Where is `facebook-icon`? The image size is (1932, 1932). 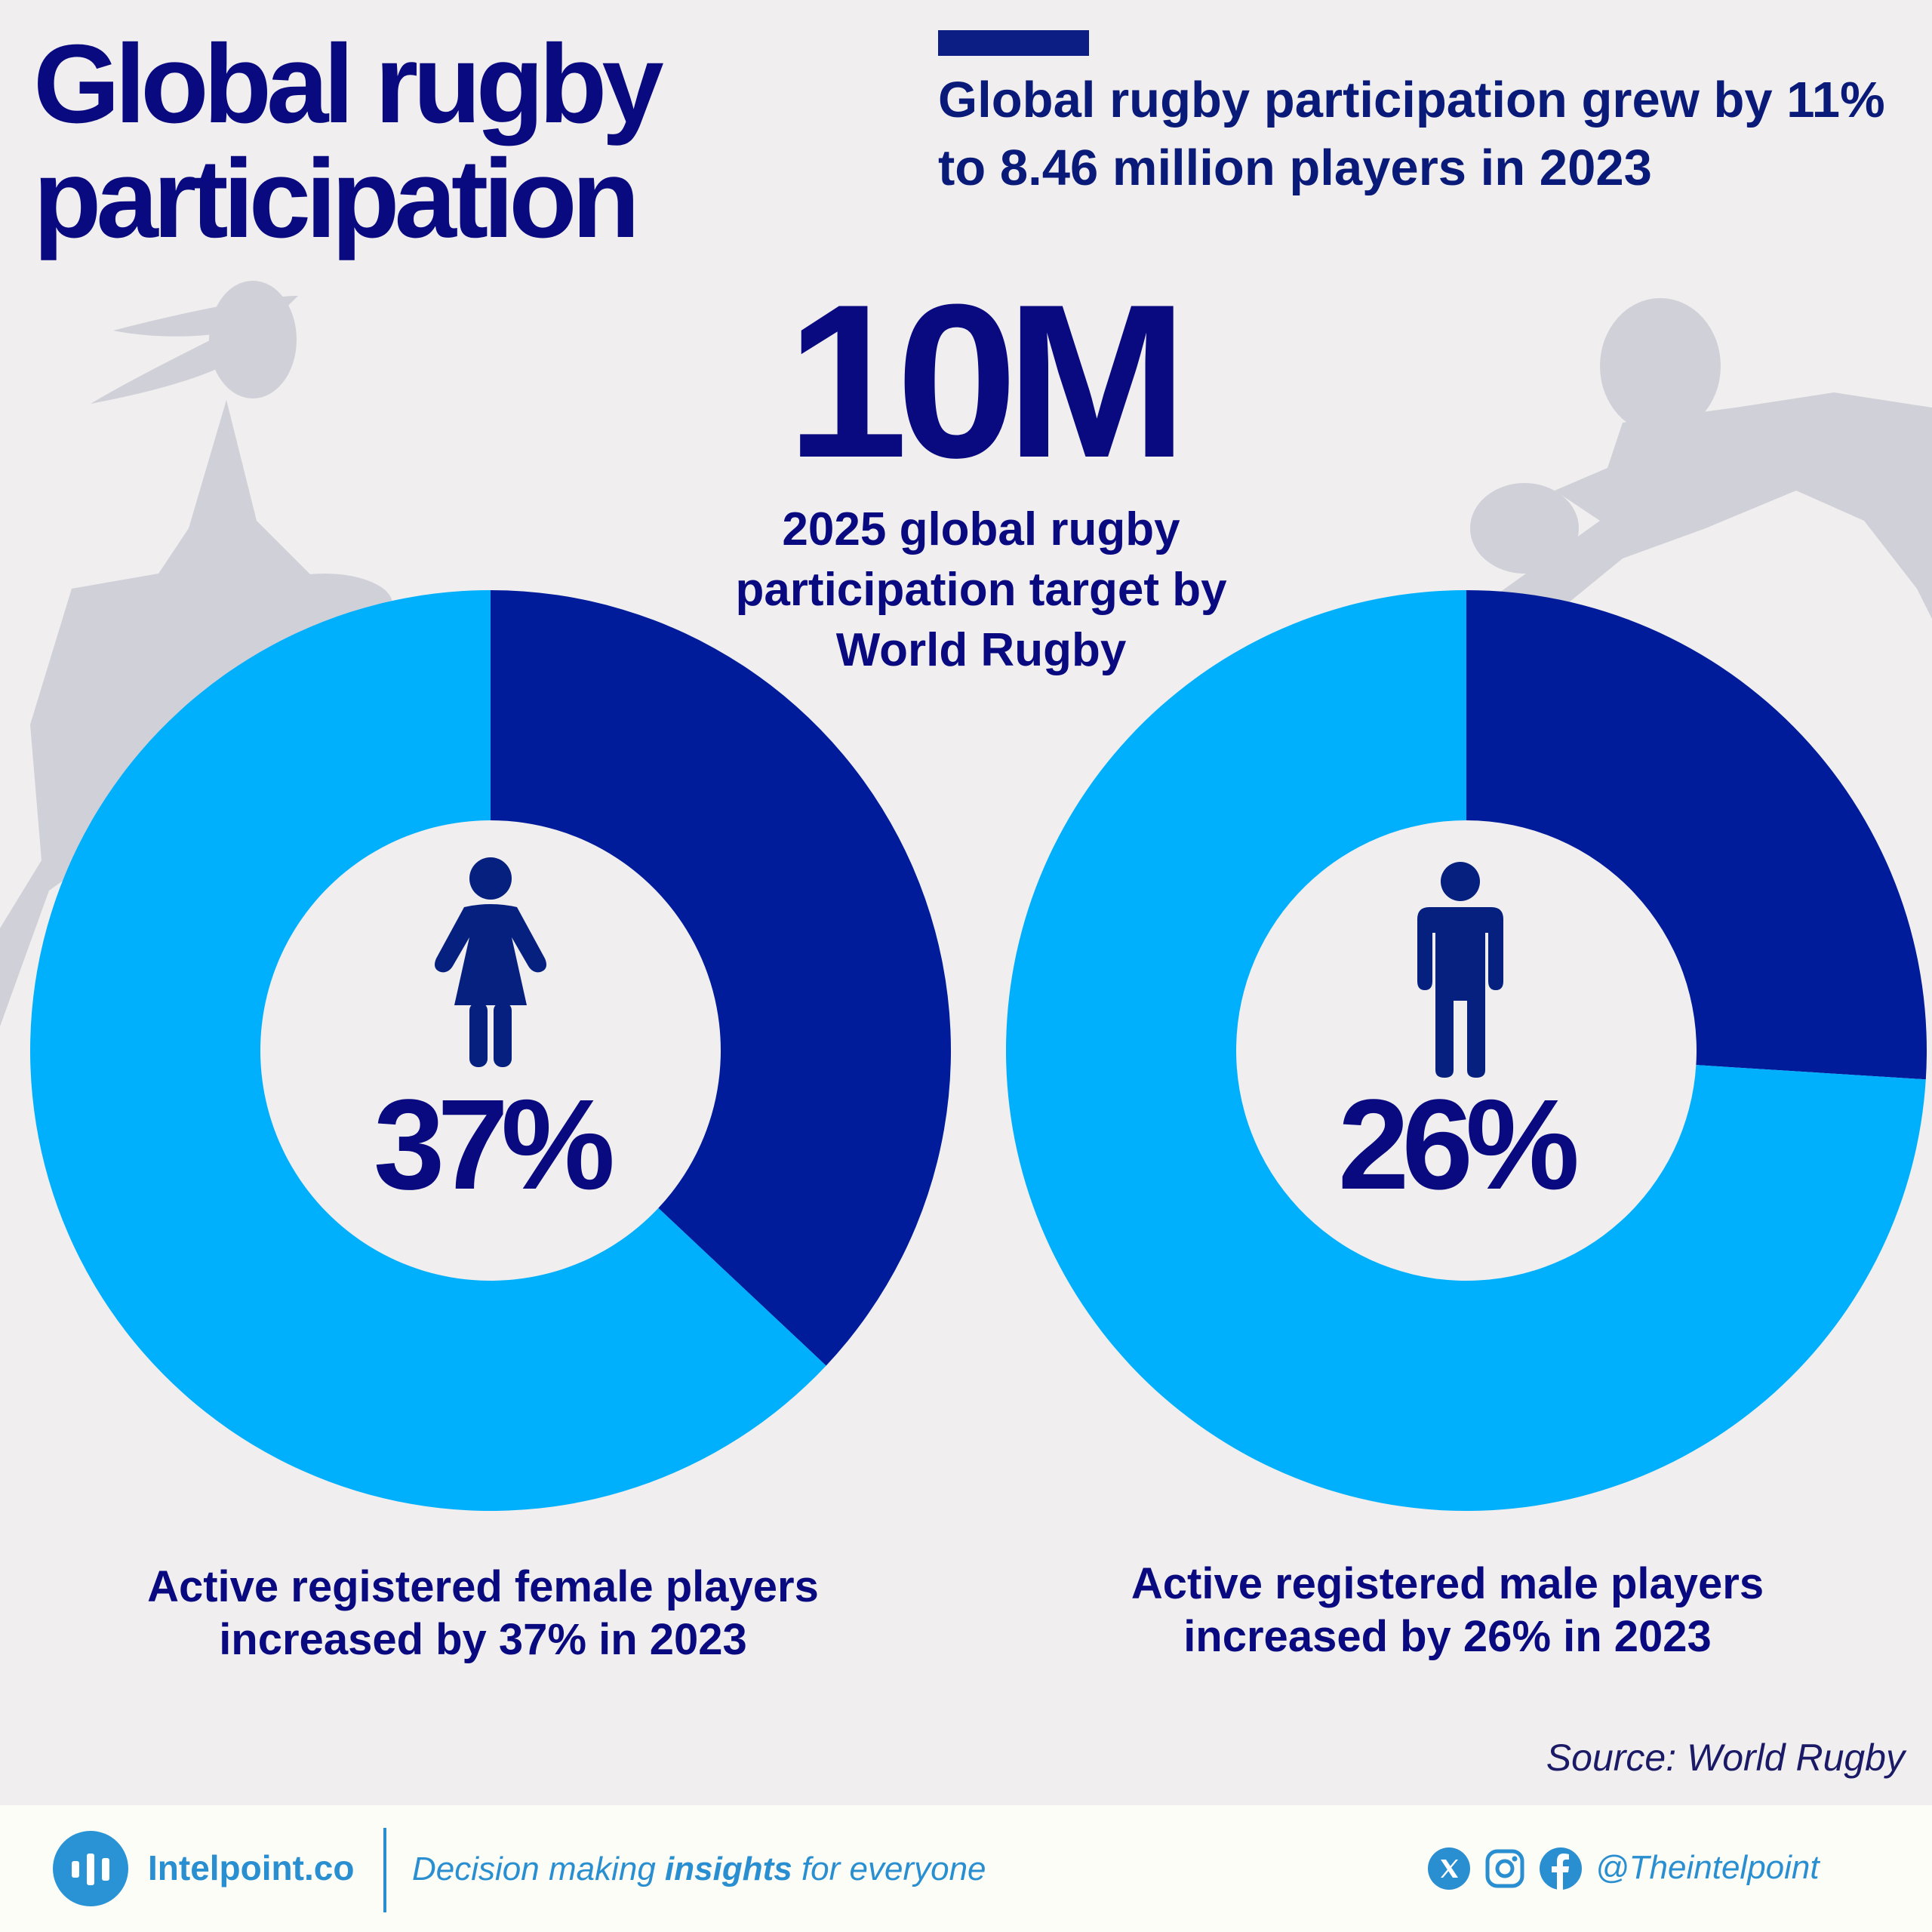 facebook-icon is located at coordinates (1561, 1868).